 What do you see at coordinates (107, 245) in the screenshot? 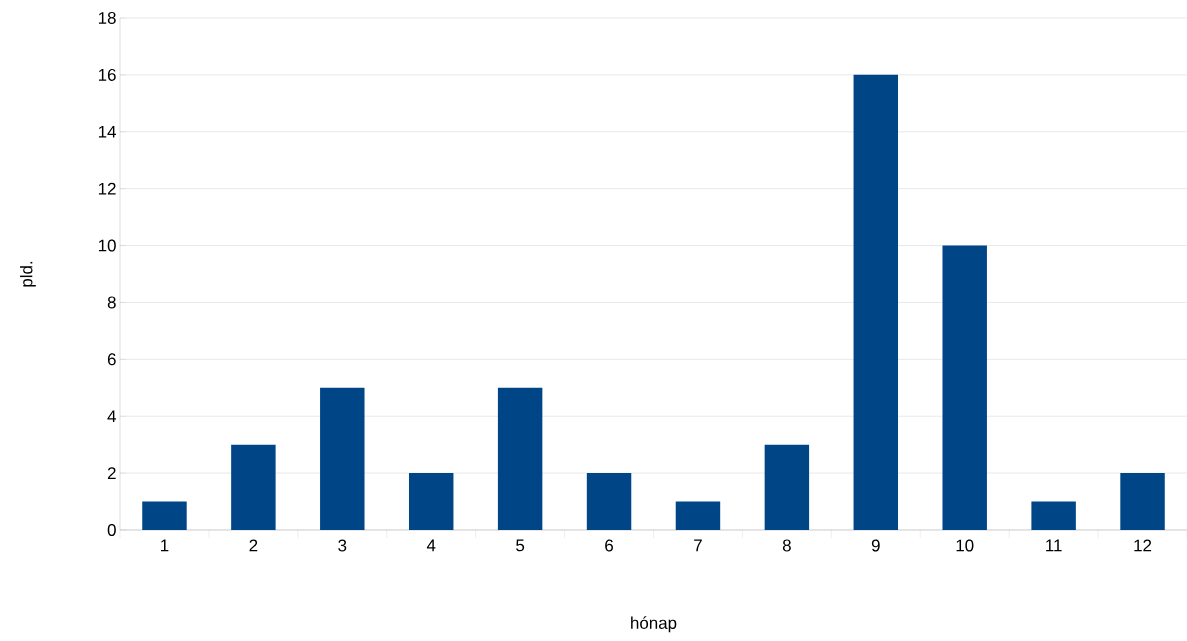
I see `y-tick-label: 10` at bounding box center [107, 245].